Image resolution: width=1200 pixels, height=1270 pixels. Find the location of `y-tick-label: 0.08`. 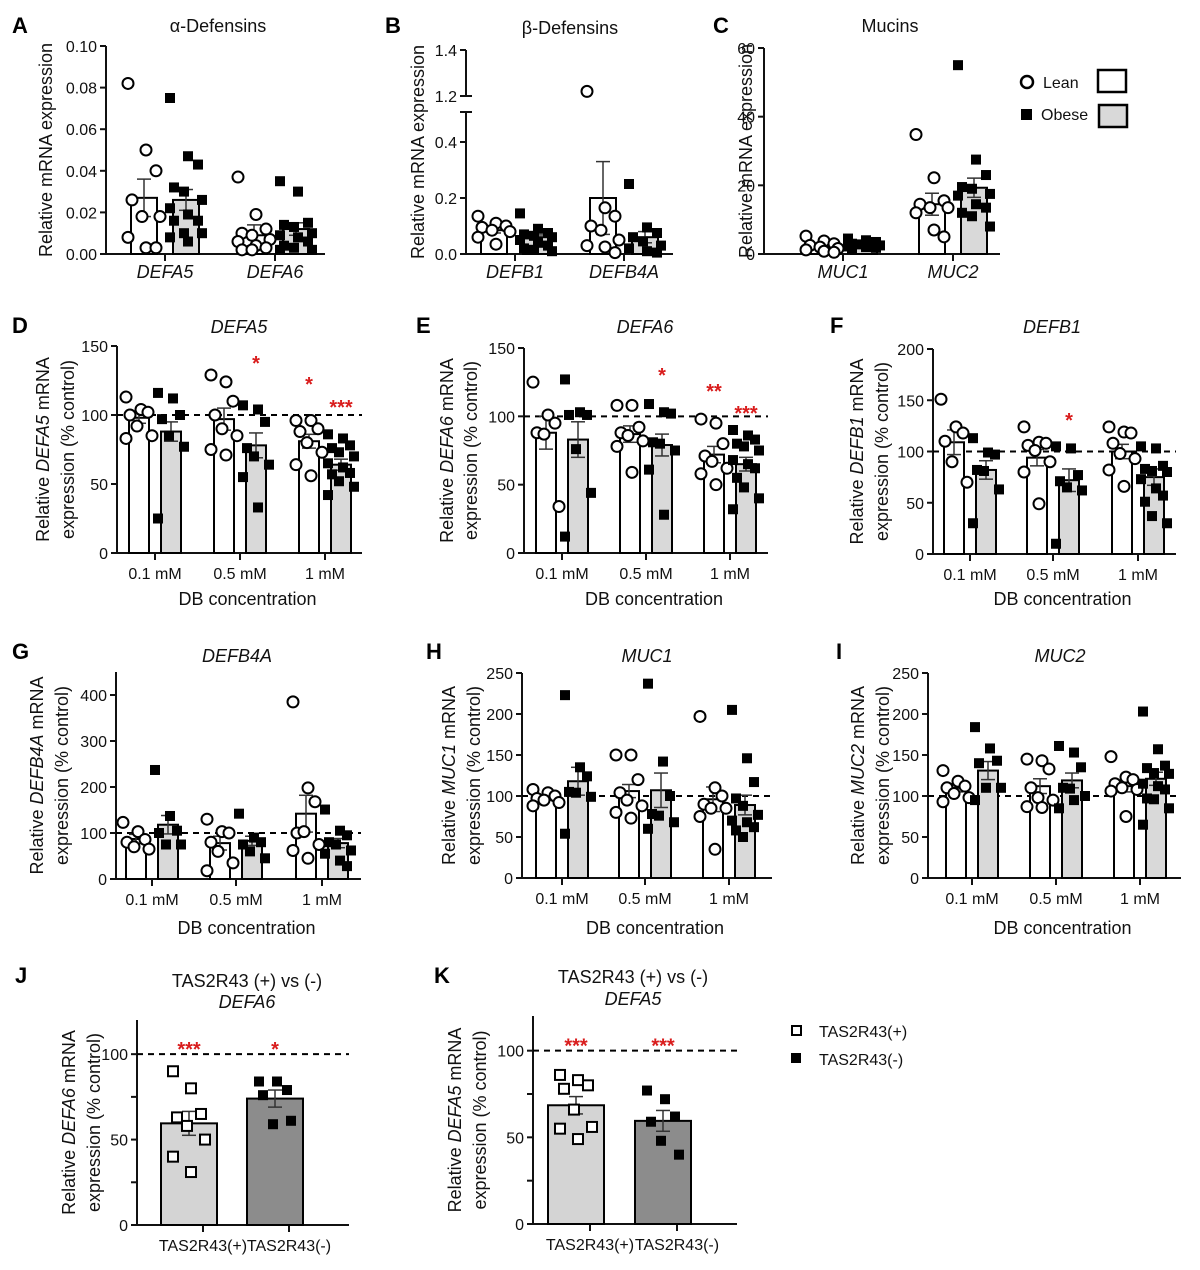

y-tick-label: 0.08 is located at coordinates (81, 89).